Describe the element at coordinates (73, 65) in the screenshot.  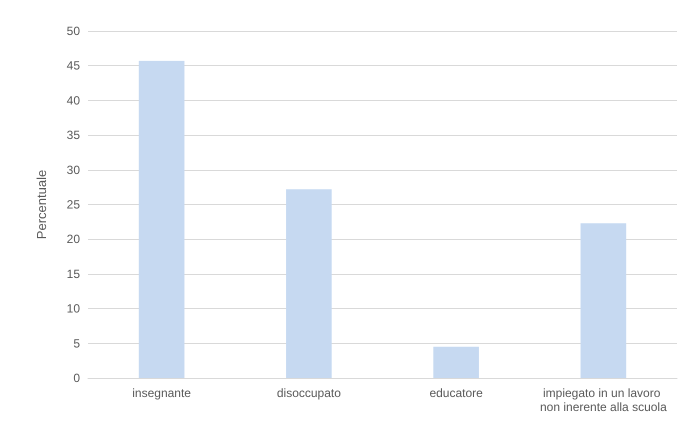
I see `y-tick-label: 45` at that location.